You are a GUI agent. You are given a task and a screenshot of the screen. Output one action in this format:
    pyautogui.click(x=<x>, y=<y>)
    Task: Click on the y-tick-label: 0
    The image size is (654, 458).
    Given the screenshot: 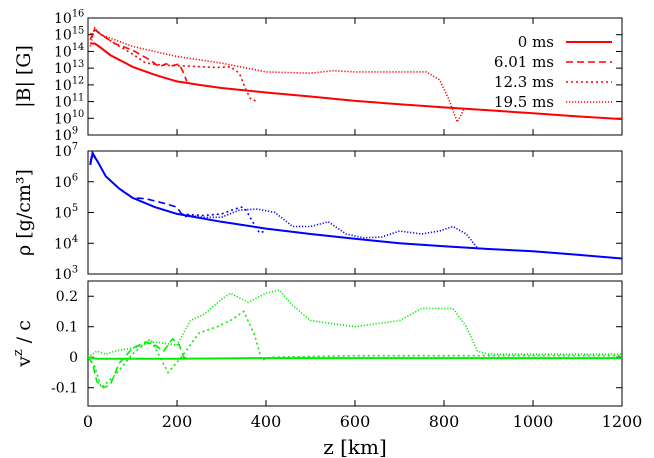 What is the action you would take?
    pyautogui.click(x=73, y=358)
    